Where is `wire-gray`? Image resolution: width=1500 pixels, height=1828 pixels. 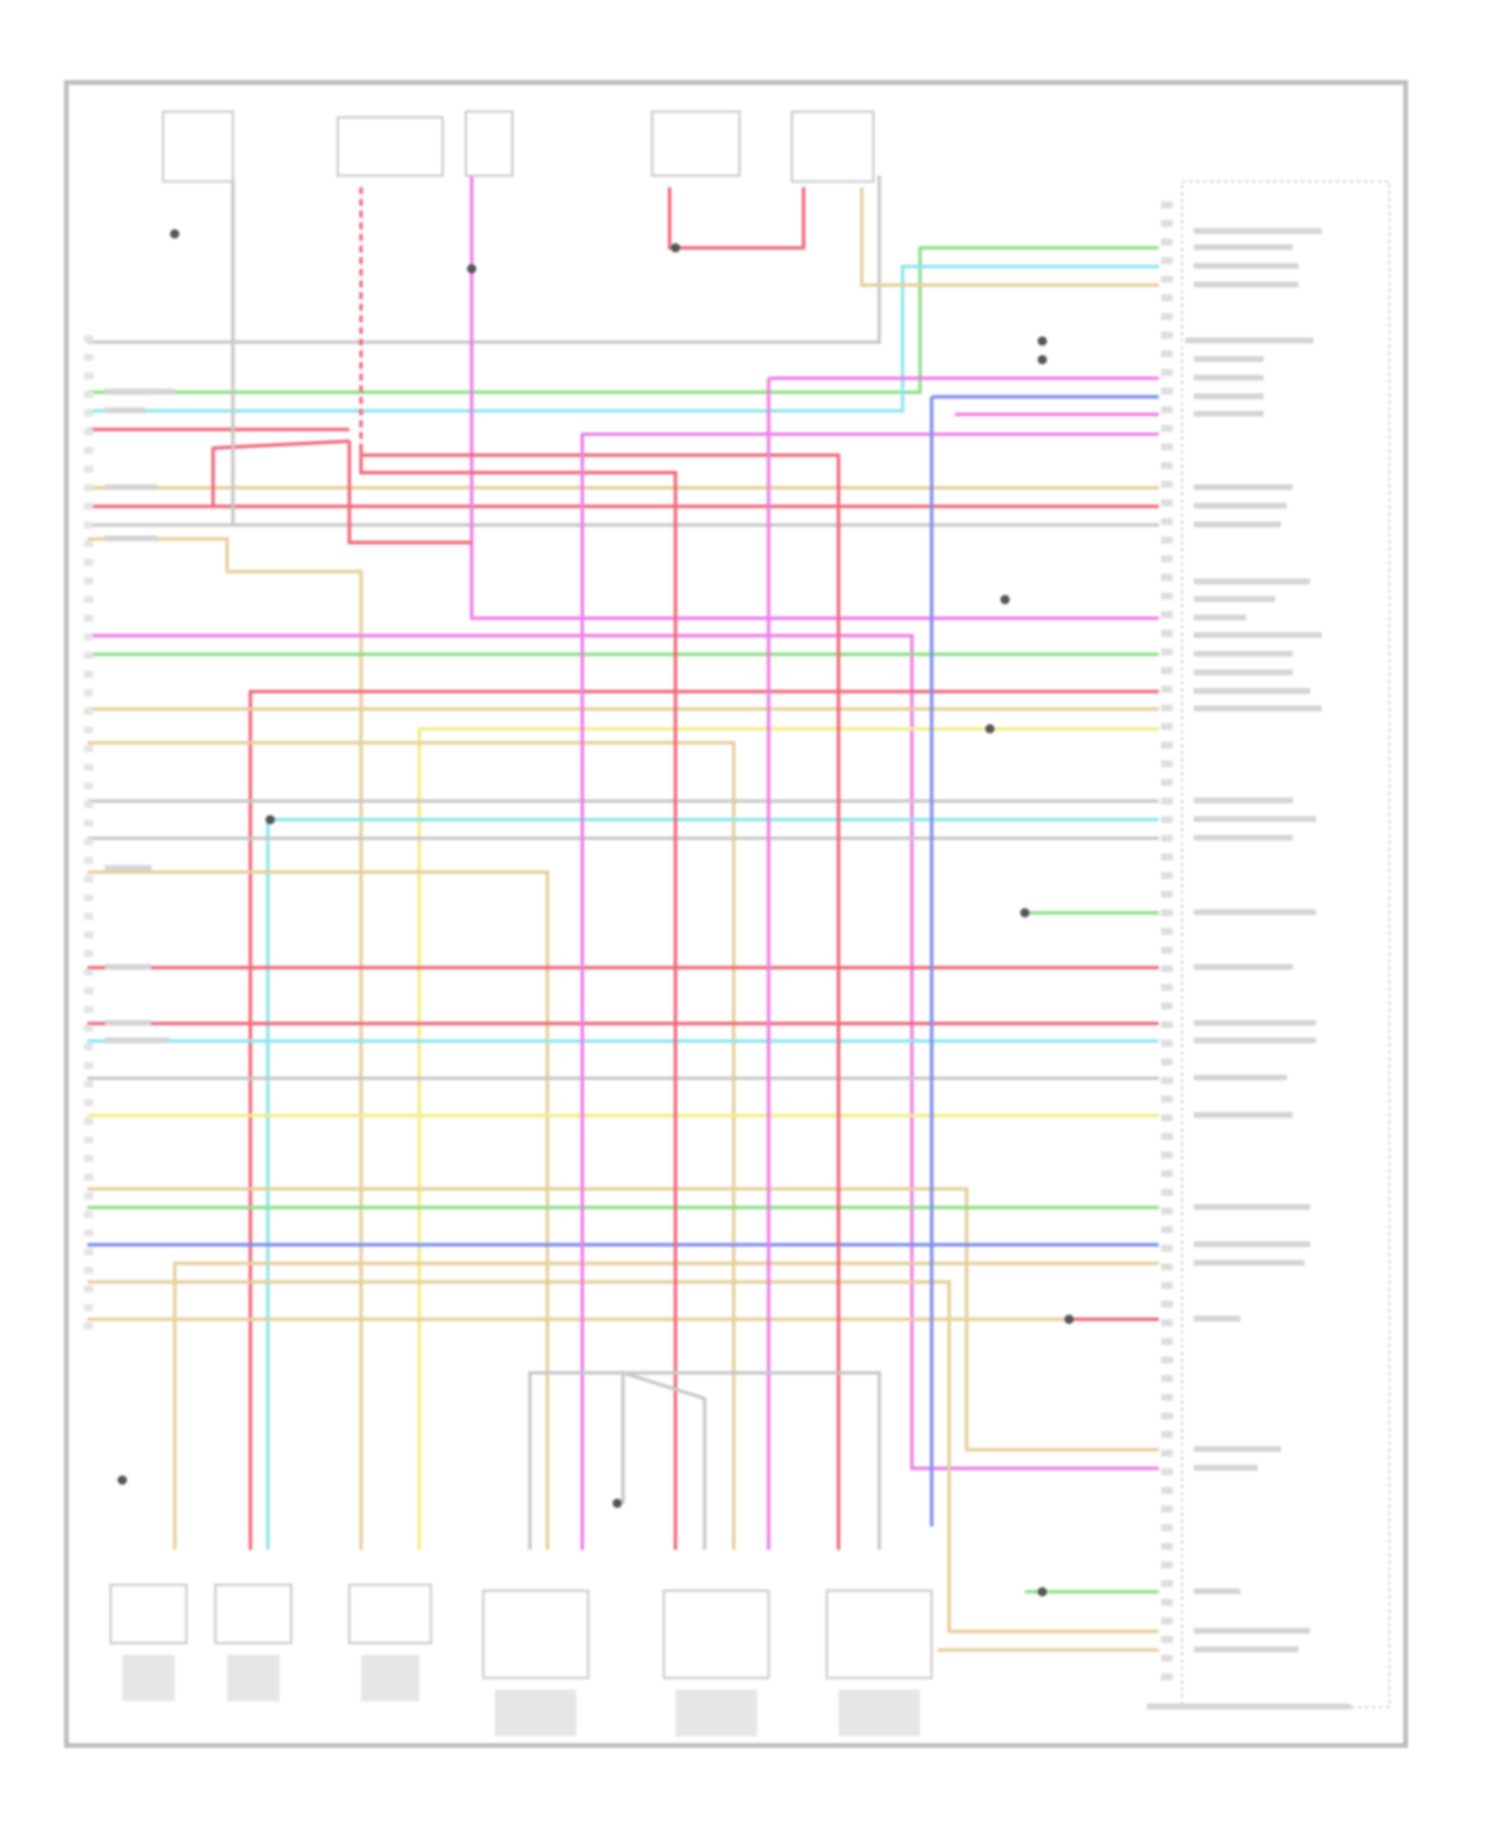 wire-gray is located at coordinates (664, 1460).